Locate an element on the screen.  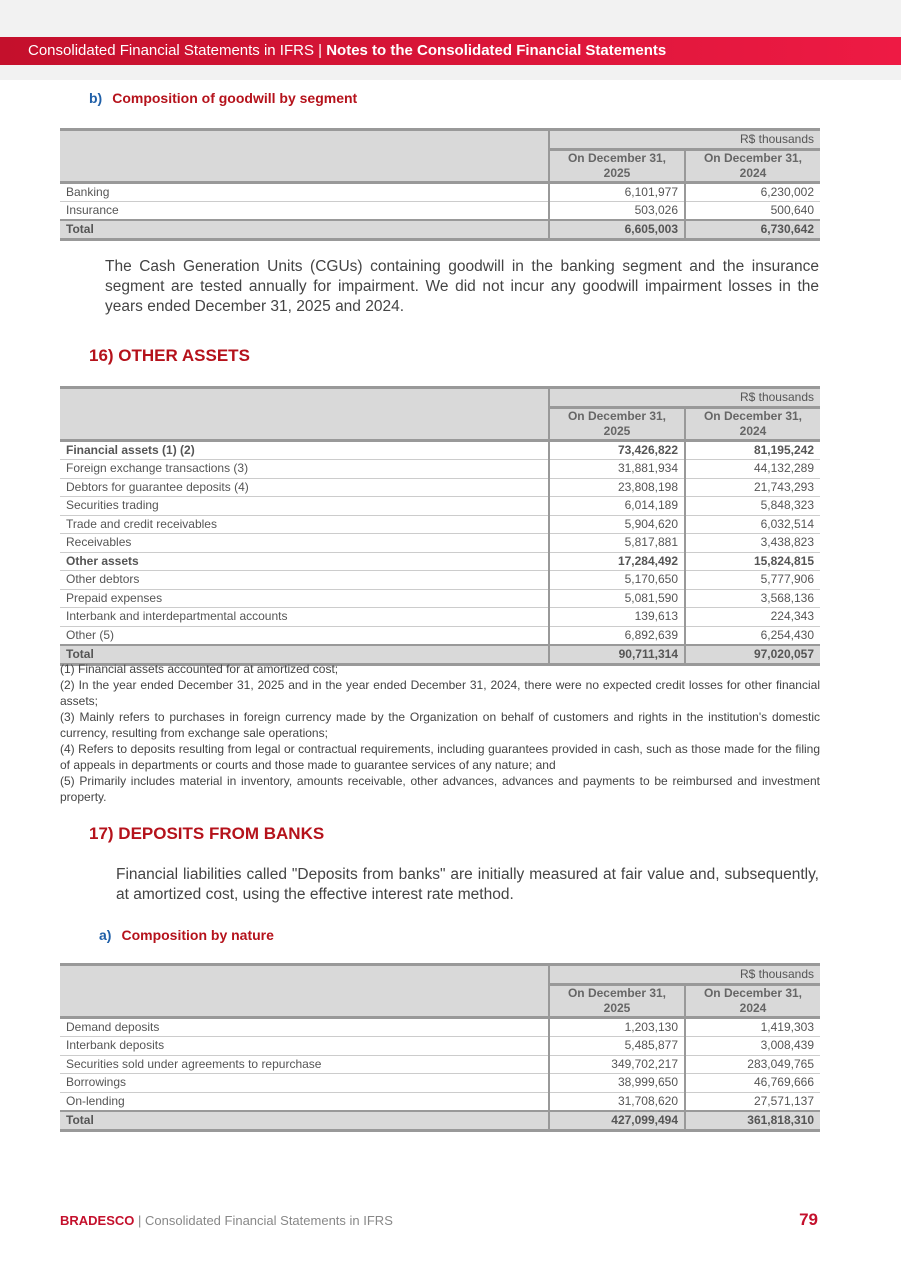
row-label: Other debtors is located at coordinates (304, 580).